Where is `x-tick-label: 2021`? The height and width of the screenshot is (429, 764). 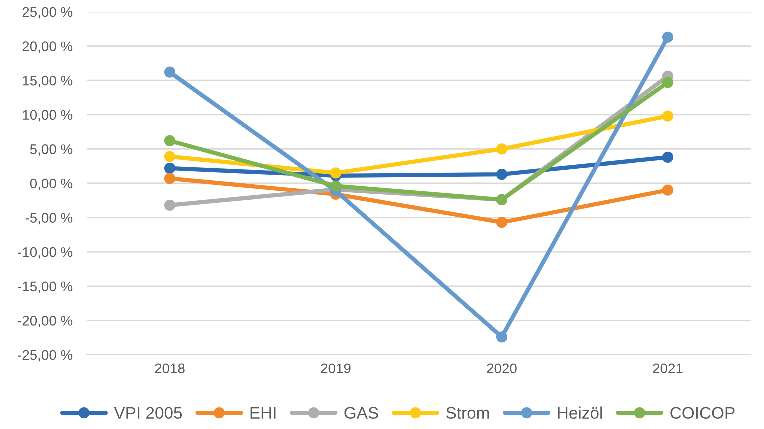
x-tick-label: 2021 is located at coordinates (668, 369).